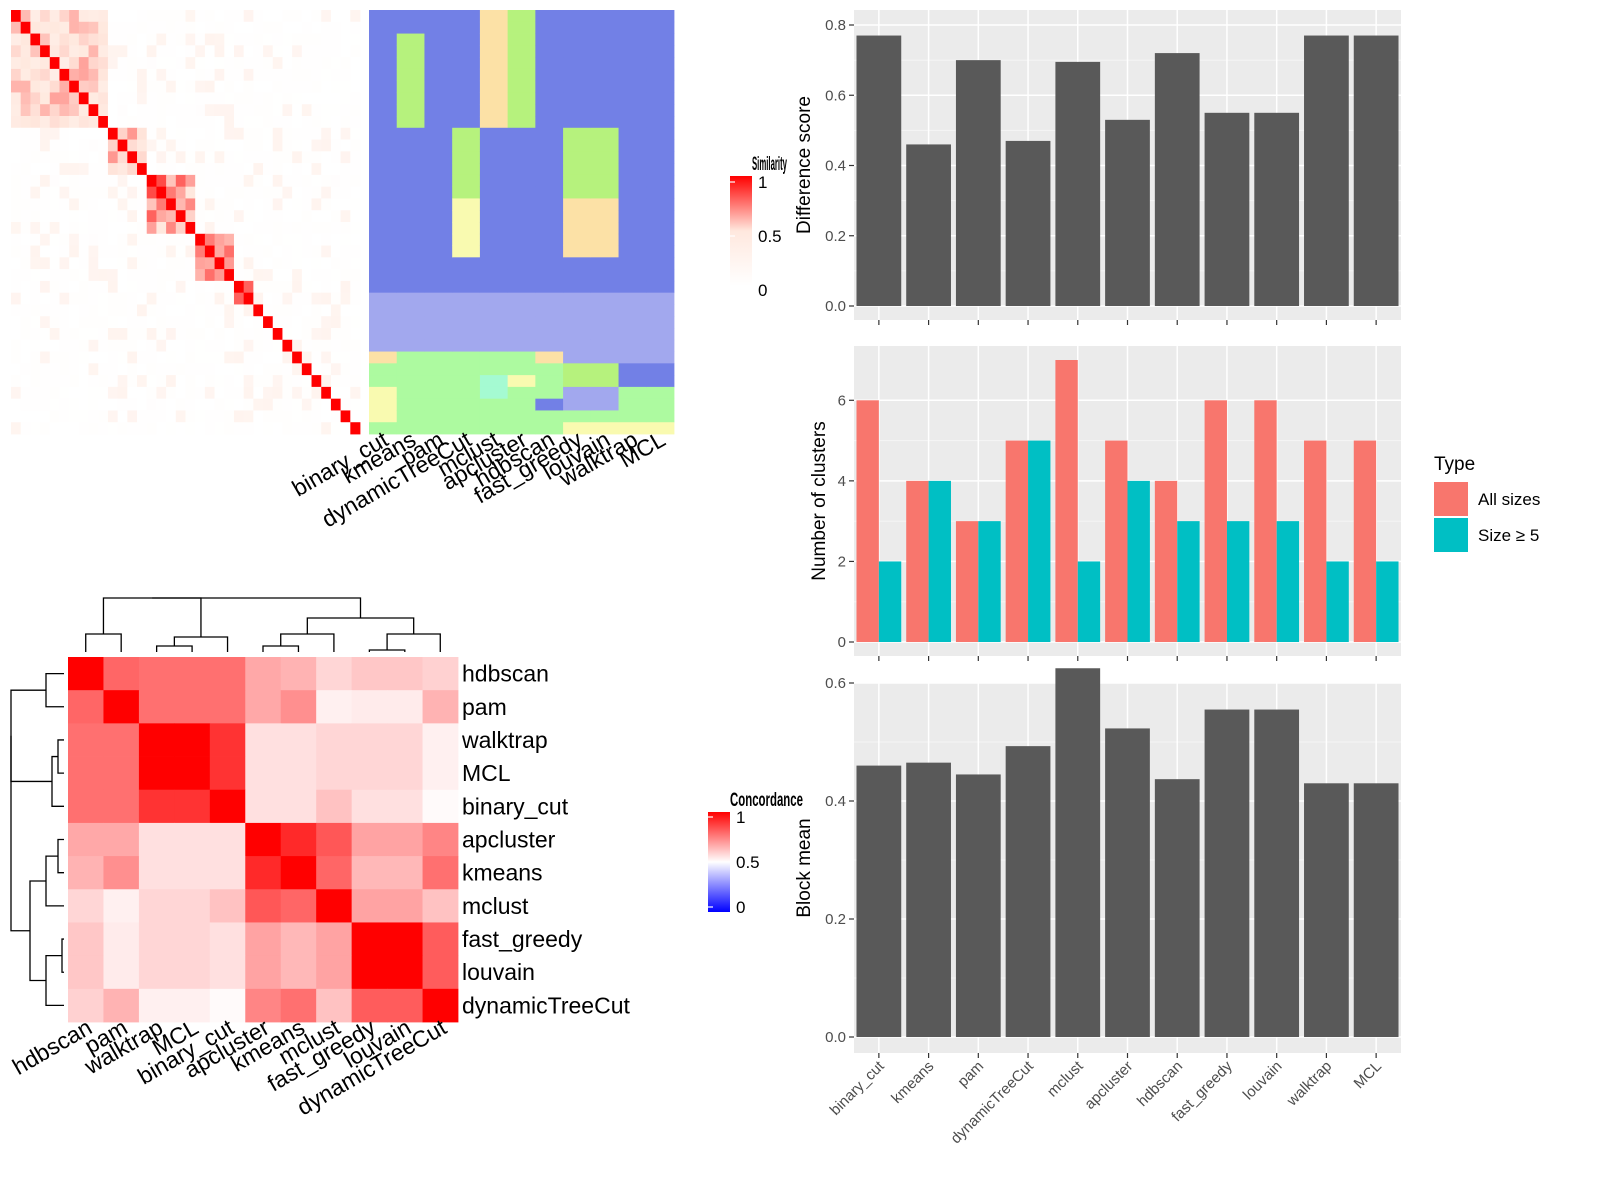 Image resolution: width=1600 pixels, height=1200 pixels. Describe the element at coordinates (1451, 535) in the screenshot. I see `legend-swatch` at that location.